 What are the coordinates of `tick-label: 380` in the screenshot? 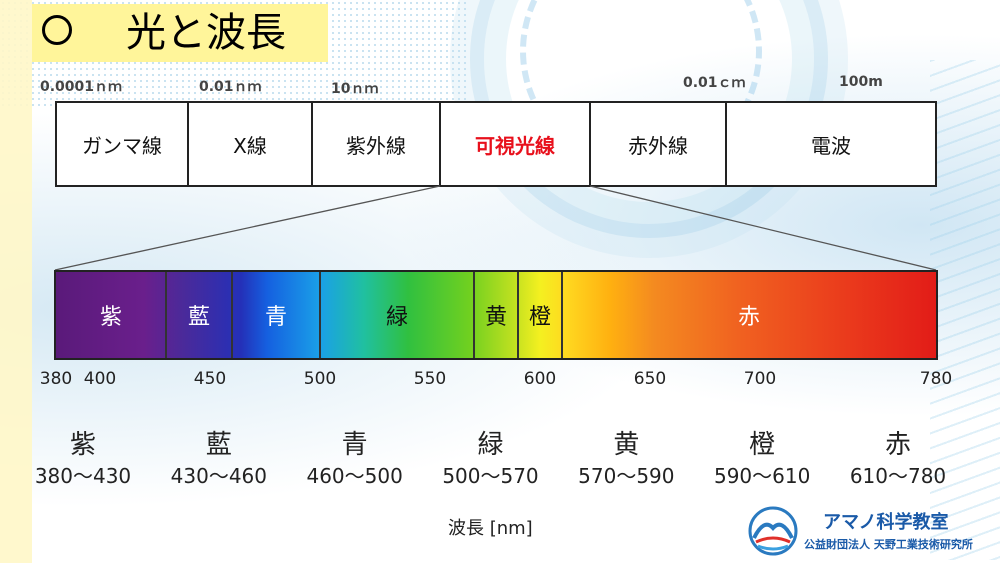 It's located at (56, 379).